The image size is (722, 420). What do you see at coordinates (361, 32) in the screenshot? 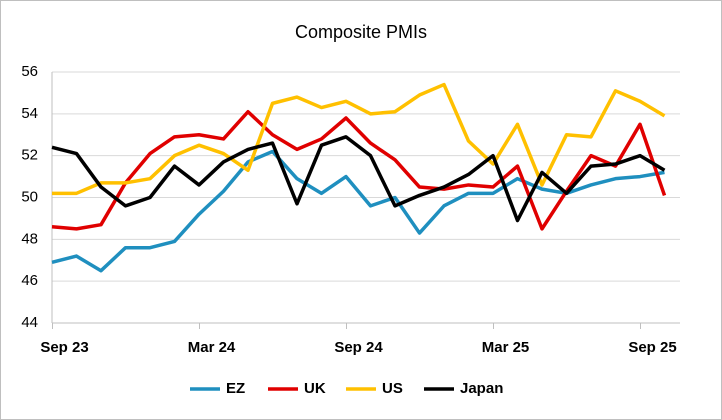
I see `chart-title: Composite PMIs` at bounding box center [361, 32].